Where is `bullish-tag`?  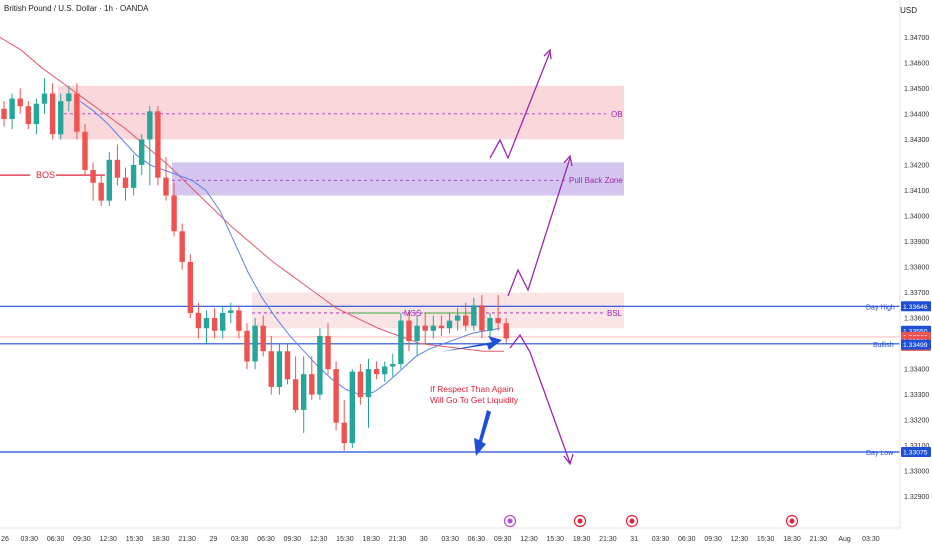 bullish-tag is located at coordinates (916, 344).